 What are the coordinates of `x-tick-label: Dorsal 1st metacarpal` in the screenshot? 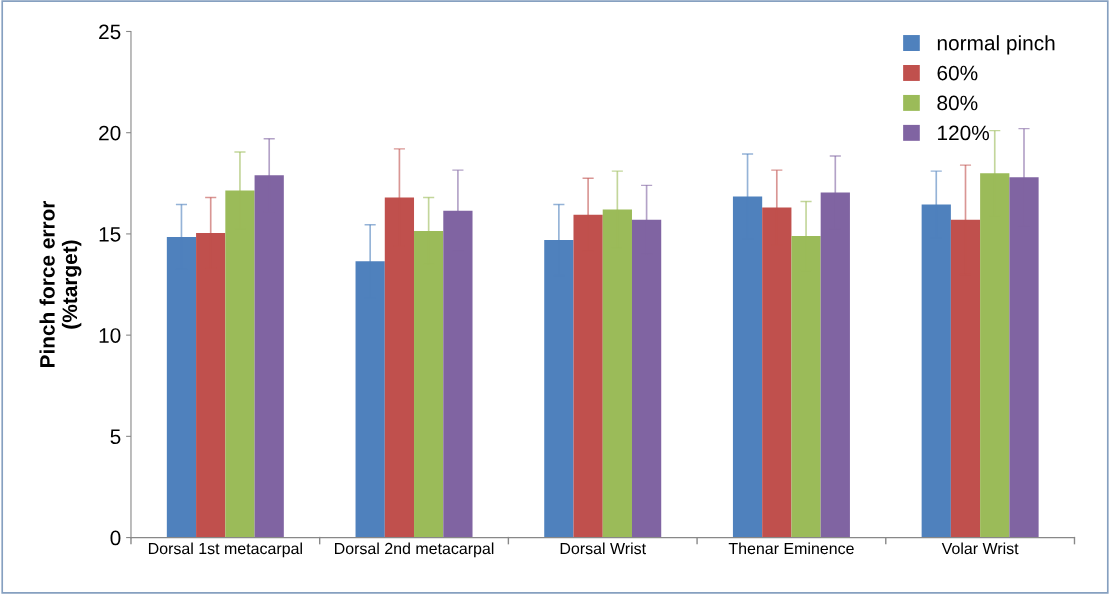 It's located at (225, 550).